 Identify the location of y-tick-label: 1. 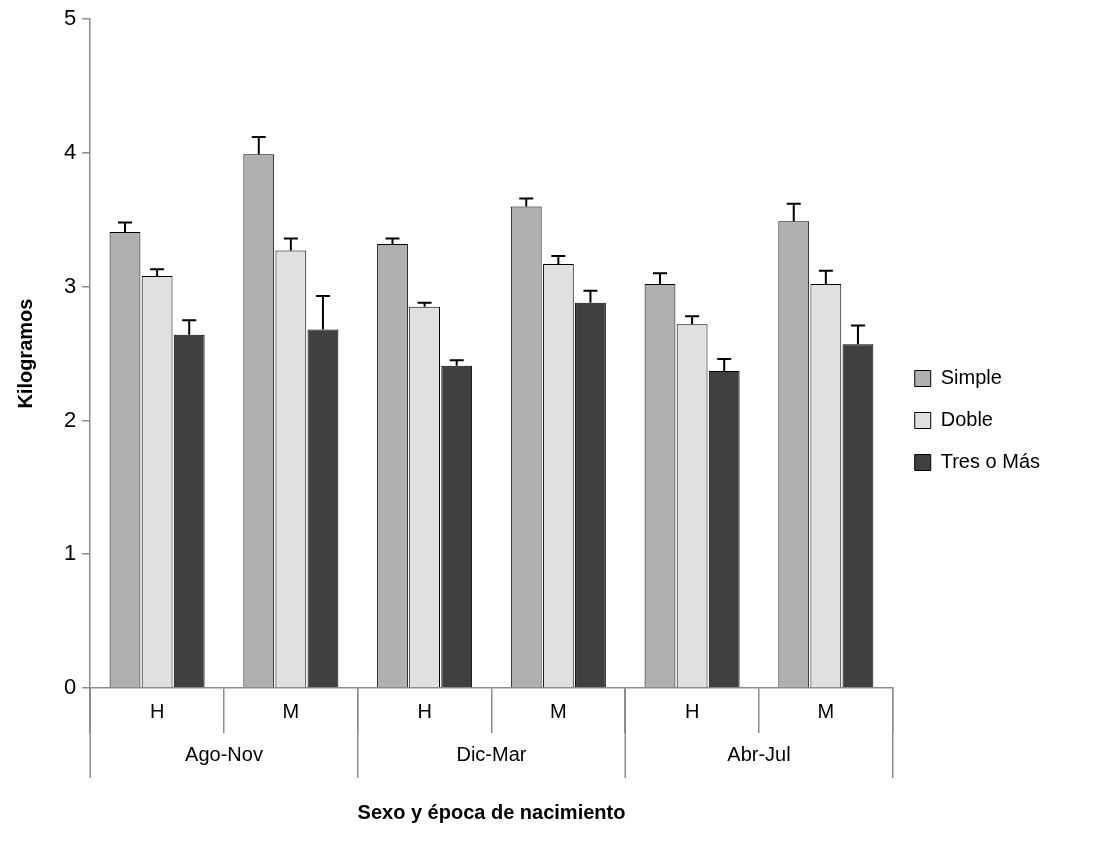
(70, 553).